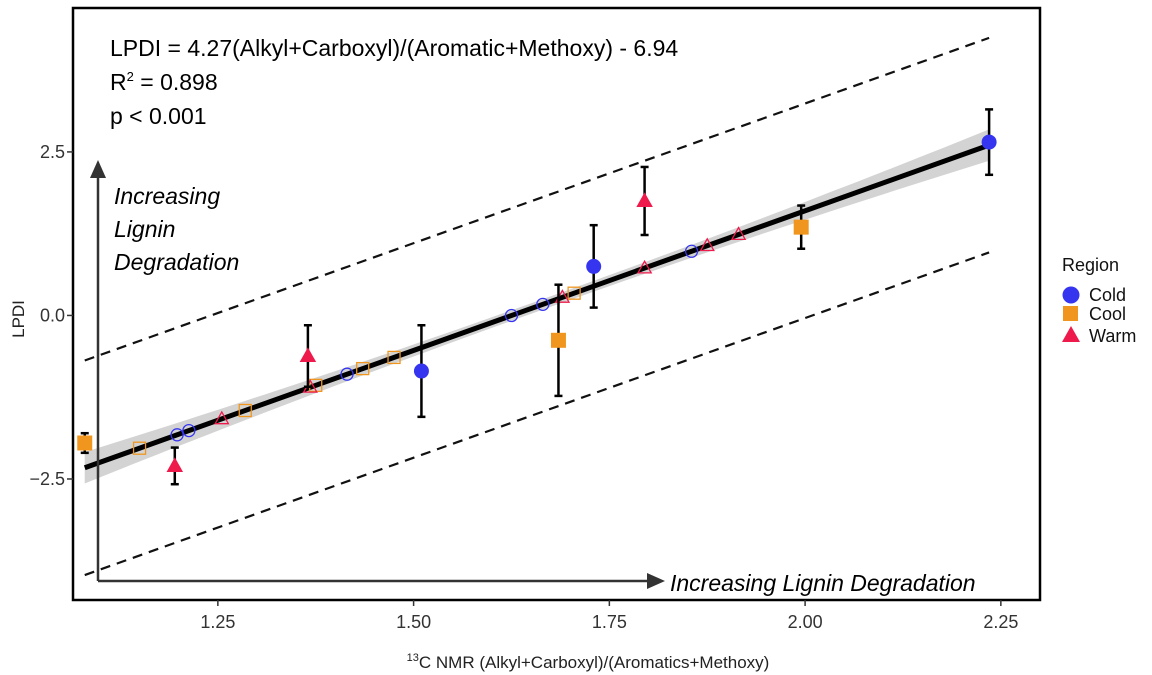 Image resolution: width=1152 pixels, height=675 pixels. I want to click on x-tick-label-4: 2.25, so click(1000, 622).